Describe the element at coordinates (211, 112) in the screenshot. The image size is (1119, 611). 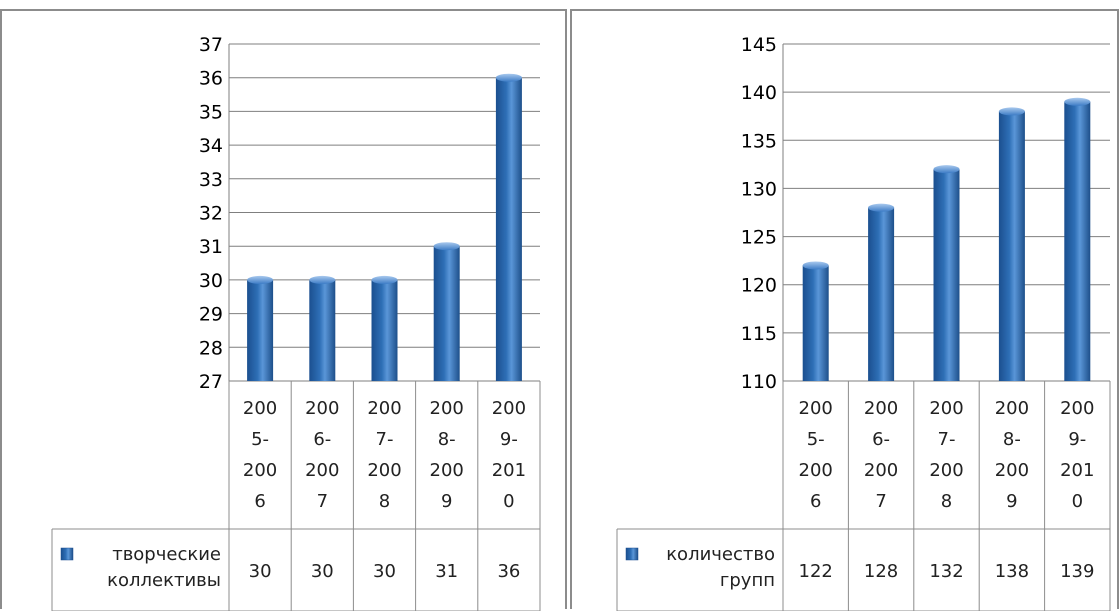
I see `y-tick-label: 35` at that location.